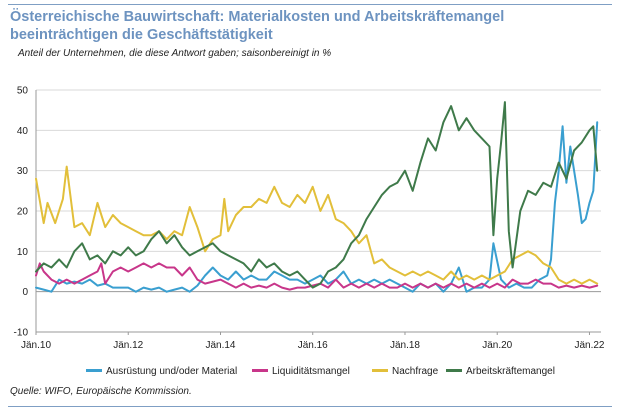 Image resolution: width=620 pixels, height=413 pixels. I want to click on bottom-rule, so click(310, 406).